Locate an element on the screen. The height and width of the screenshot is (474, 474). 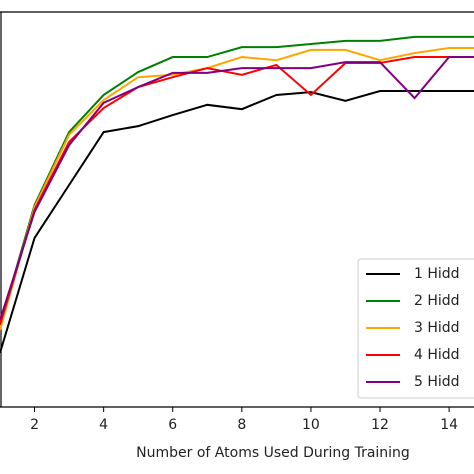
x-tick-label: 12 is located at coordinates (380, 425).